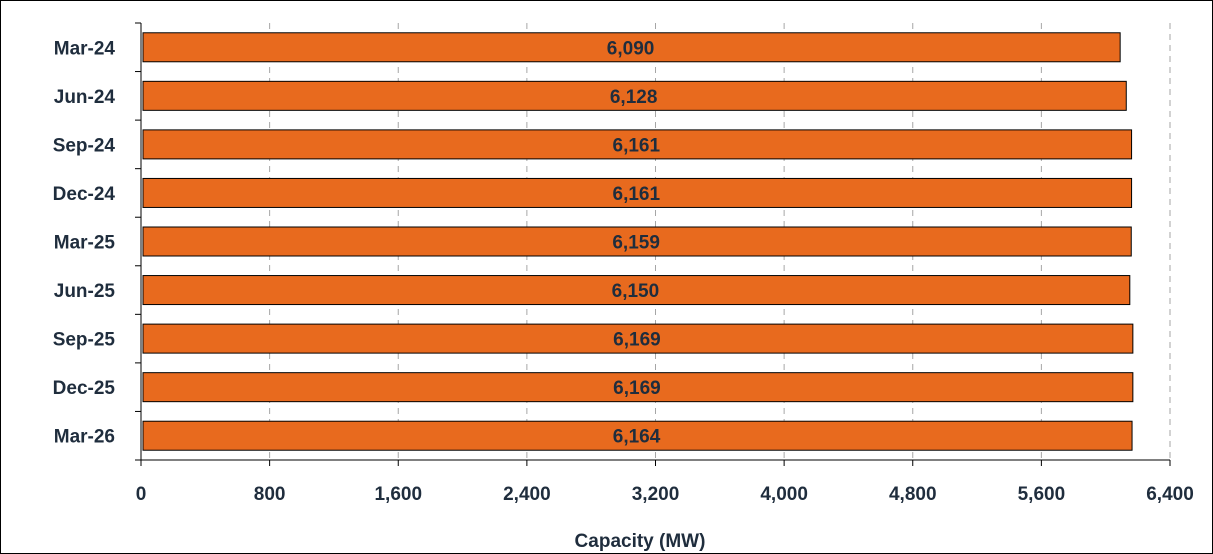 The image size is (1213, 554). What do you see at coordinates (84, 437) in the screenshot?
I see `category-label: Mar-26` at bounding box center [84, 437].